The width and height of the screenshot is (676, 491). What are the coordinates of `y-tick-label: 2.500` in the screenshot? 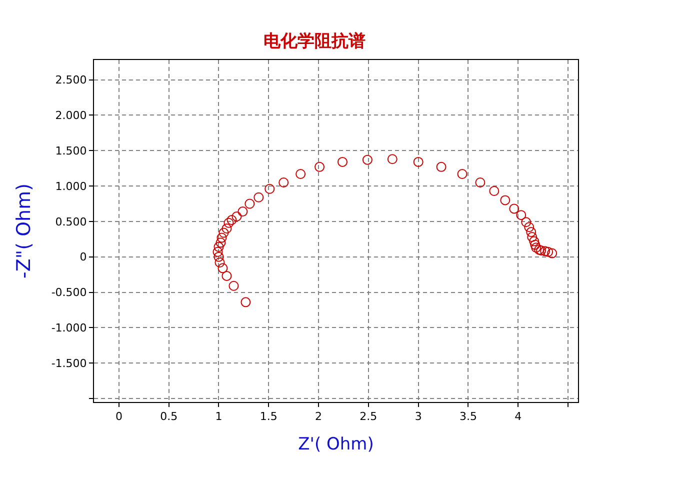 It's located at (71, 80).